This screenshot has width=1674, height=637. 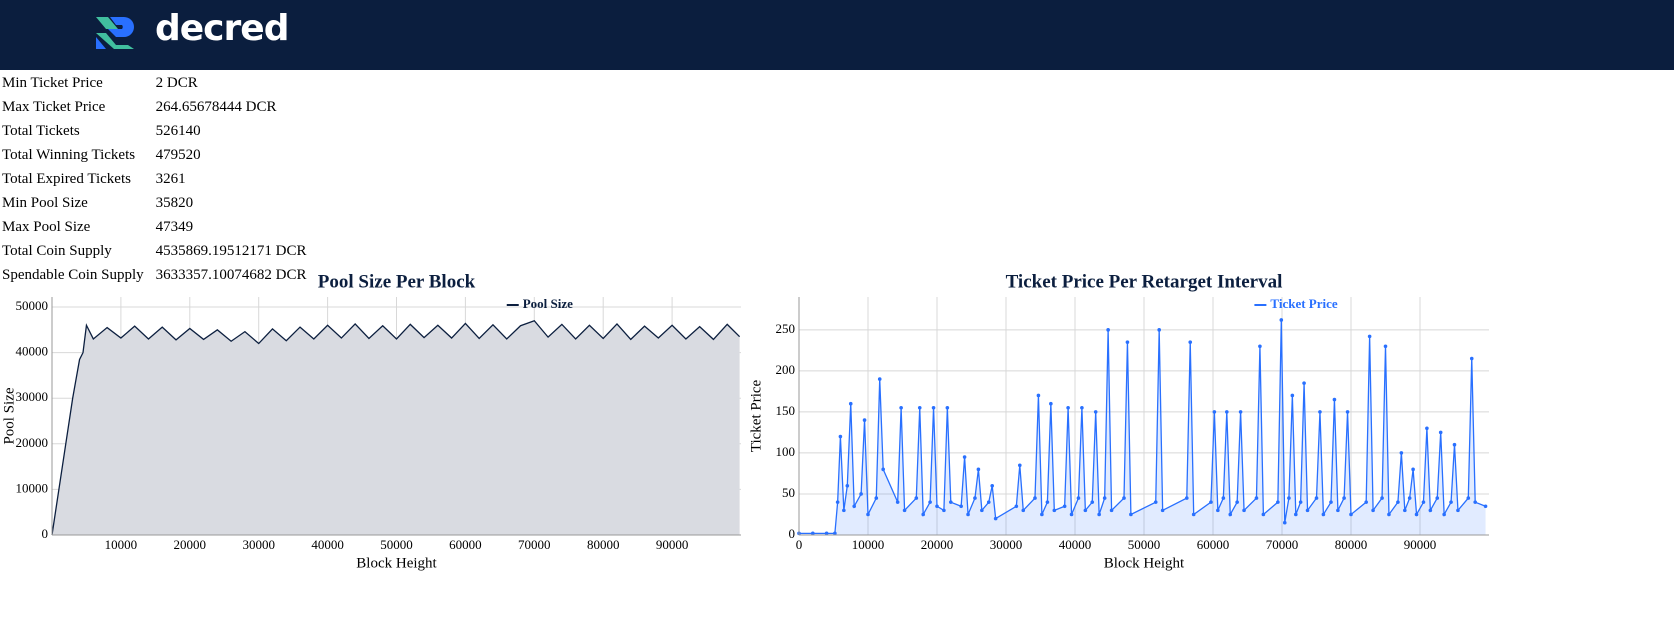 I want to click on stat-label: Min Pool Size, so click(x=45, y=203).